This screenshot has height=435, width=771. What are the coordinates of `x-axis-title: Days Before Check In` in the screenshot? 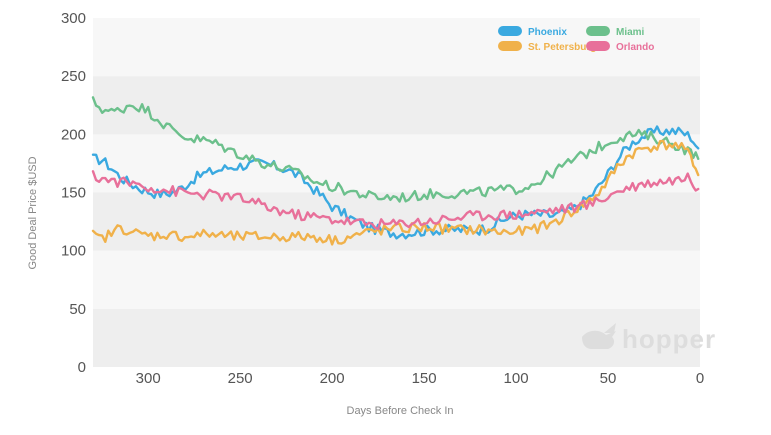 It's located at (400, 411).